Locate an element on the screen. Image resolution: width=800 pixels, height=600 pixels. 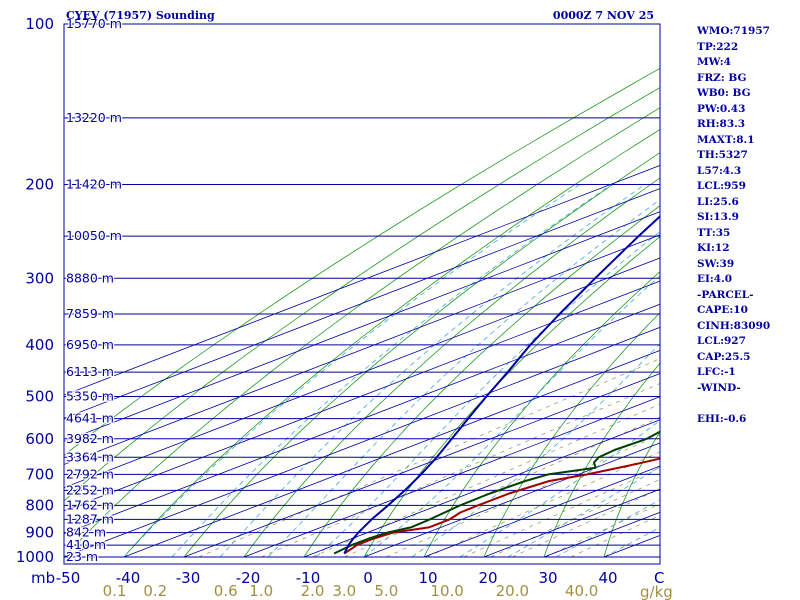
index-line: CAPE:10 is located at coordinates (722, 310).